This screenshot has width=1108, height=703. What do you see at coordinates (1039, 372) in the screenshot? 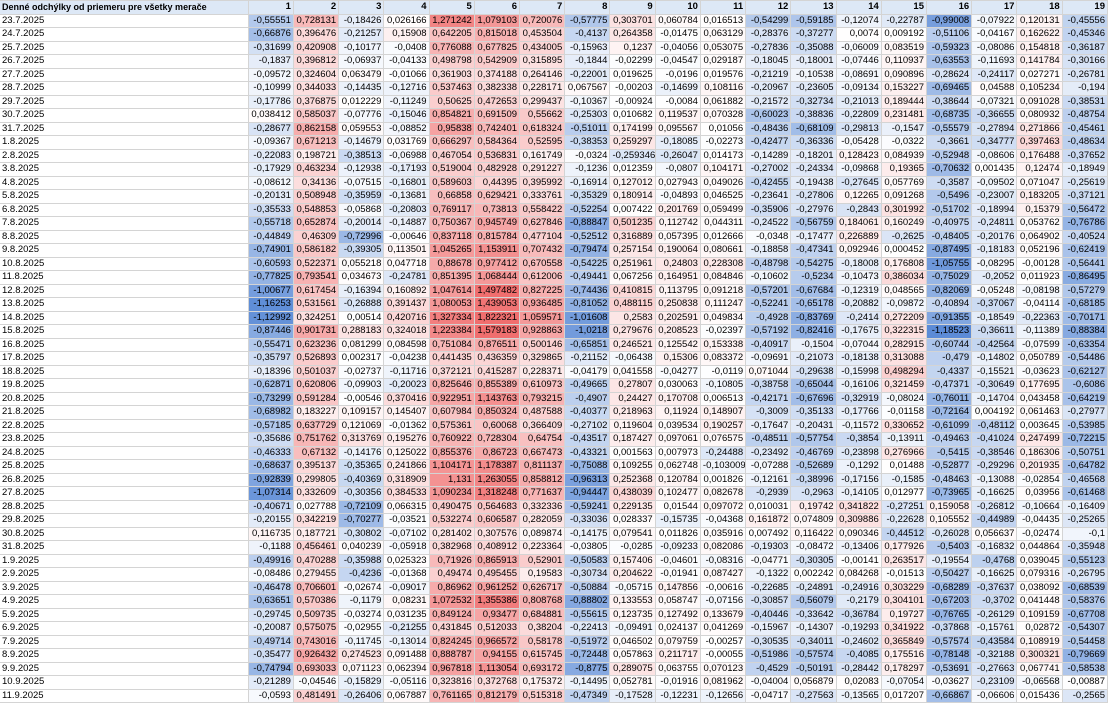
I see `value-cell: -0,03623` at bounding box center [1039, 372].